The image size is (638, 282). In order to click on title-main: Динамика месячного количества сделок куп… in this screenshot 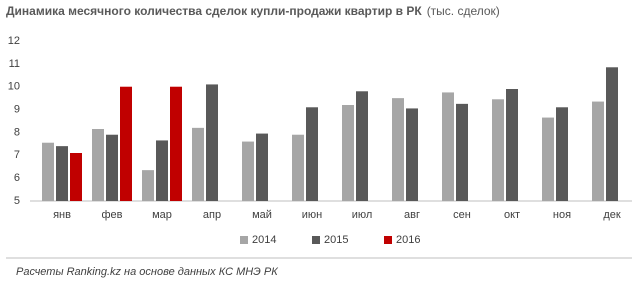, I will do `click(214, 11)`.